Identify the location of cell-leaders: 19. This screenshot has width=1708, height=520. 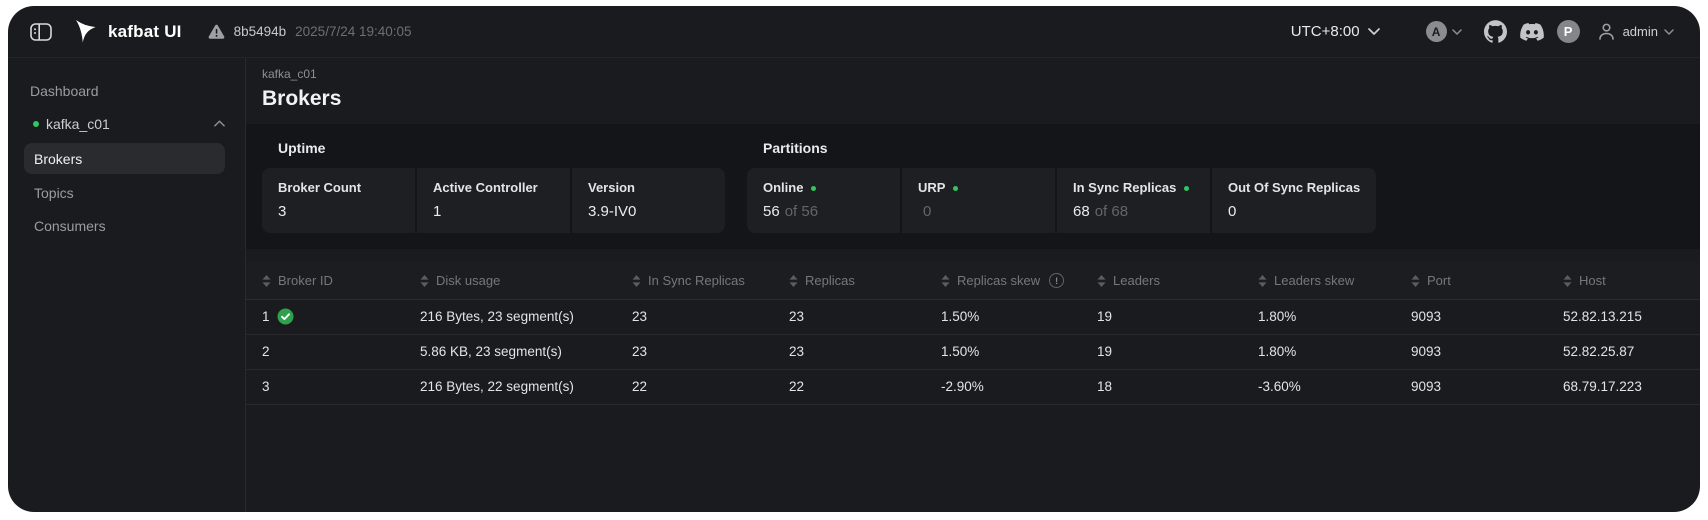
(1161, 352).